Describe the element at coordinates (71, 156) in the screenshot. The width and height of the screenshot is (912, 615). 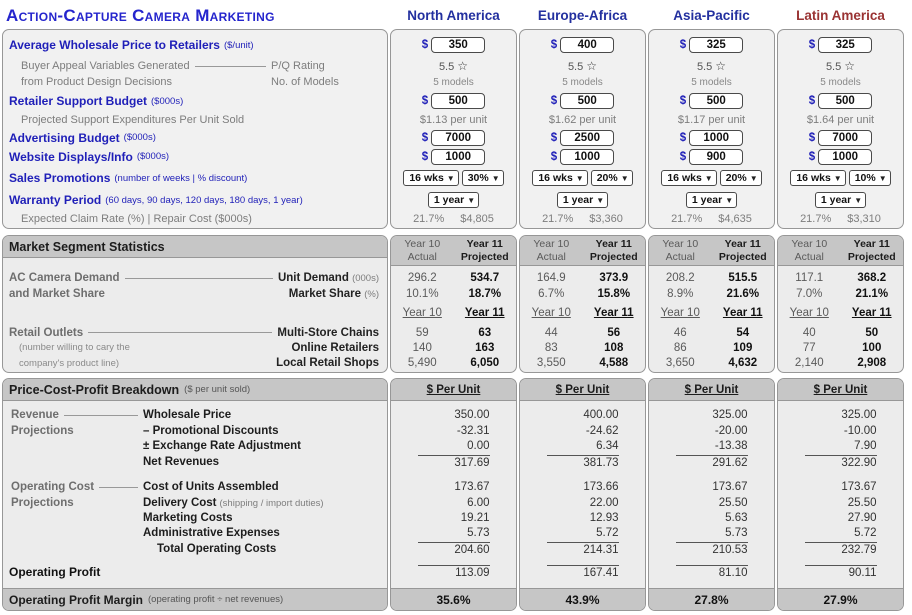
I see `website-label: Website Displays/Info` at that location.